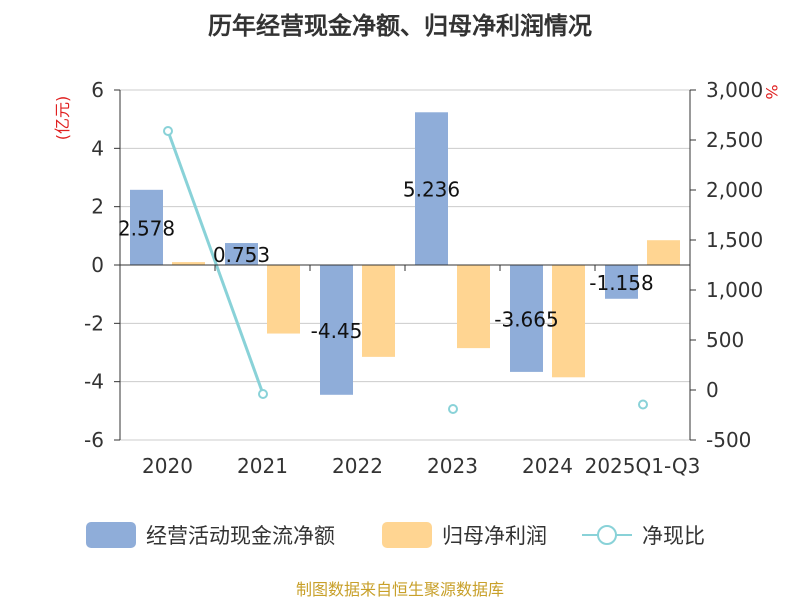 Image resolution: width=800 pixels, height=600 pixels. I want to click on right-tick-label: 1,500, so click(734, 240).